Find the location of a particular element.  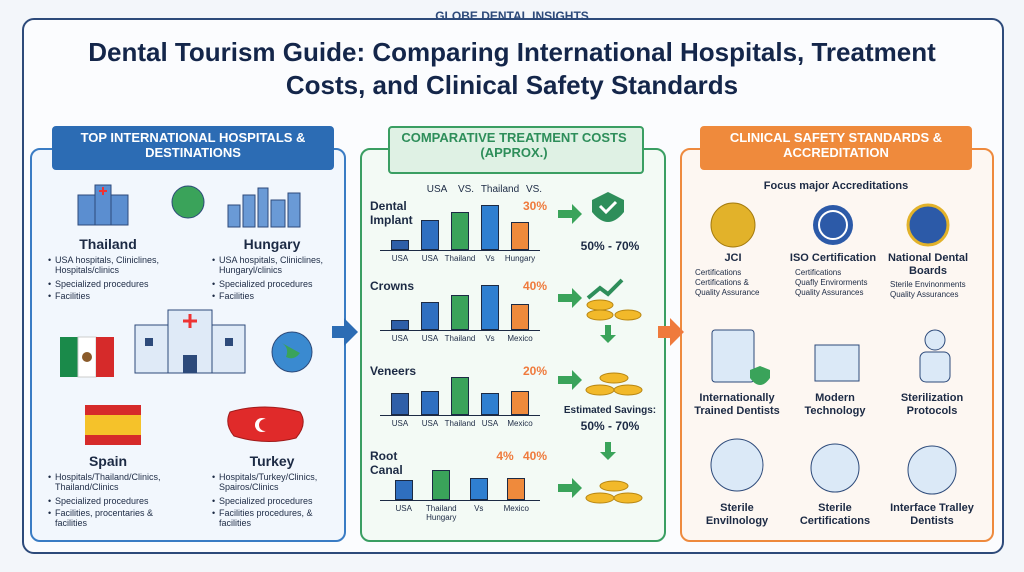

destination-name: Hungary is located at coordinates (272, 244).